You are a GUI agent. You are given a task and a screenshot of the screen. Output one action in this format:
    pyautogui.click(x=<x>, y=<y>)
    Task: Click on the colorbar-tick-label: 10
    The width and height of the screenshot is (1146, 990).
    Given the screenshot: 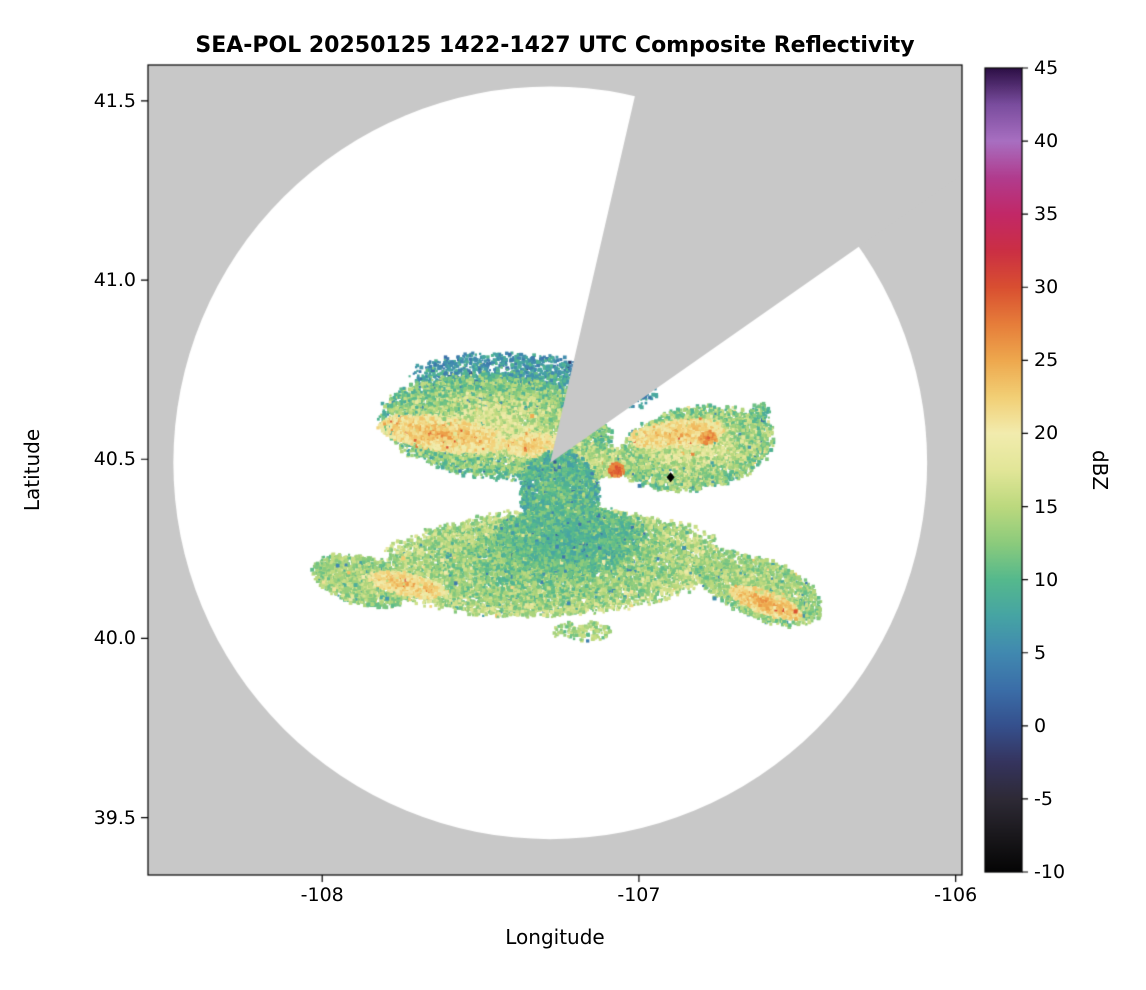 What is the action you would take?
    pyautogui.click(x=1046, y=579)
    